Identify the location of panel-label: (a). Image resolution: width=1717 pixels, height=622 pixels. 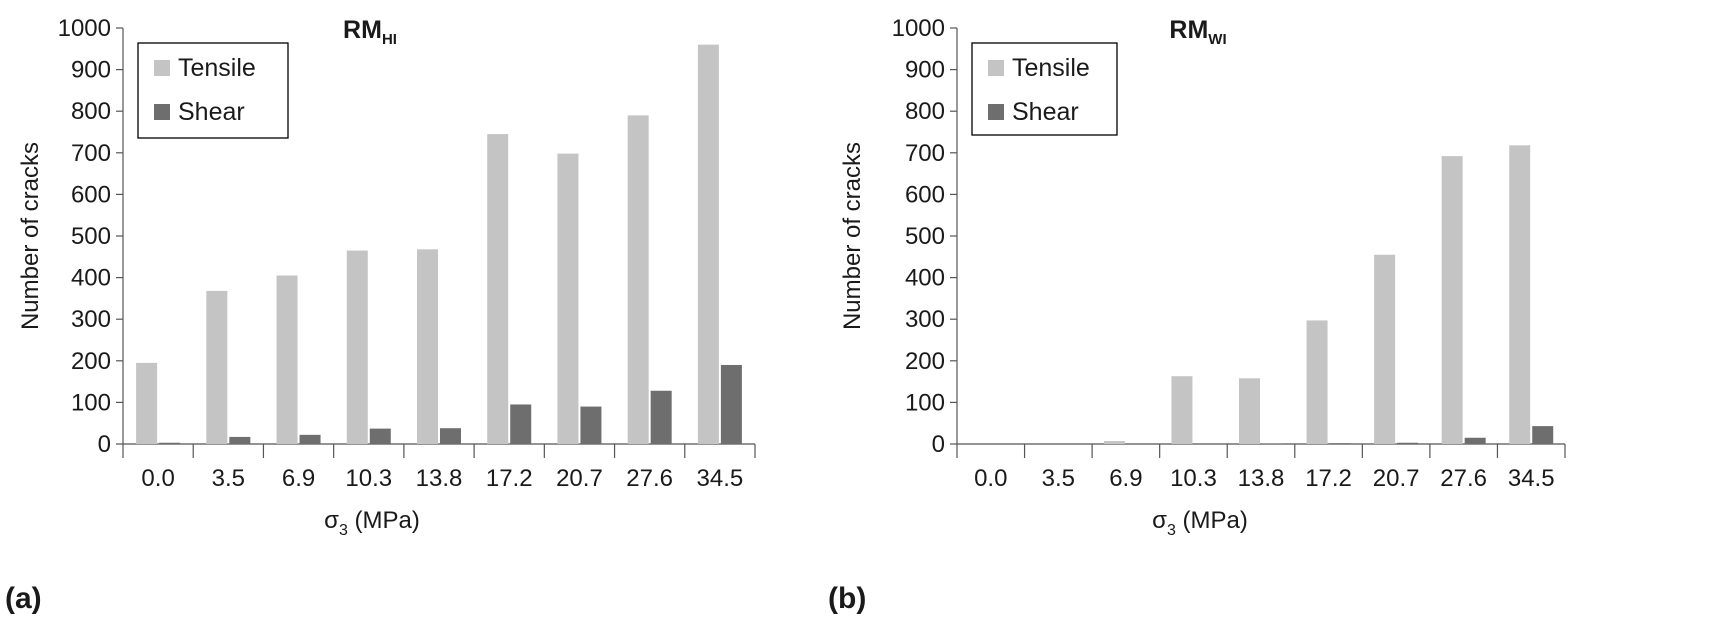
(23, 598).